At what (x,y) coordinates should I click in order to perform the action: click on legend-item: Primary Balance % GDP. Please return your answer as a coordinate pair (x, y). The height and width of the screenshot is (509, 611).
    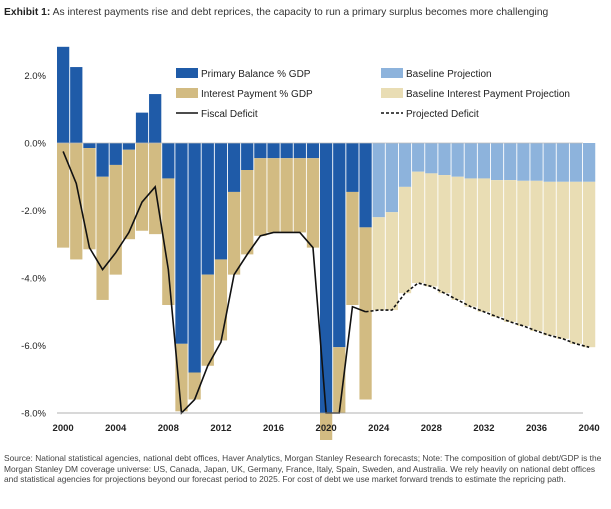
    Looking at the image, I should click on (243, 74).